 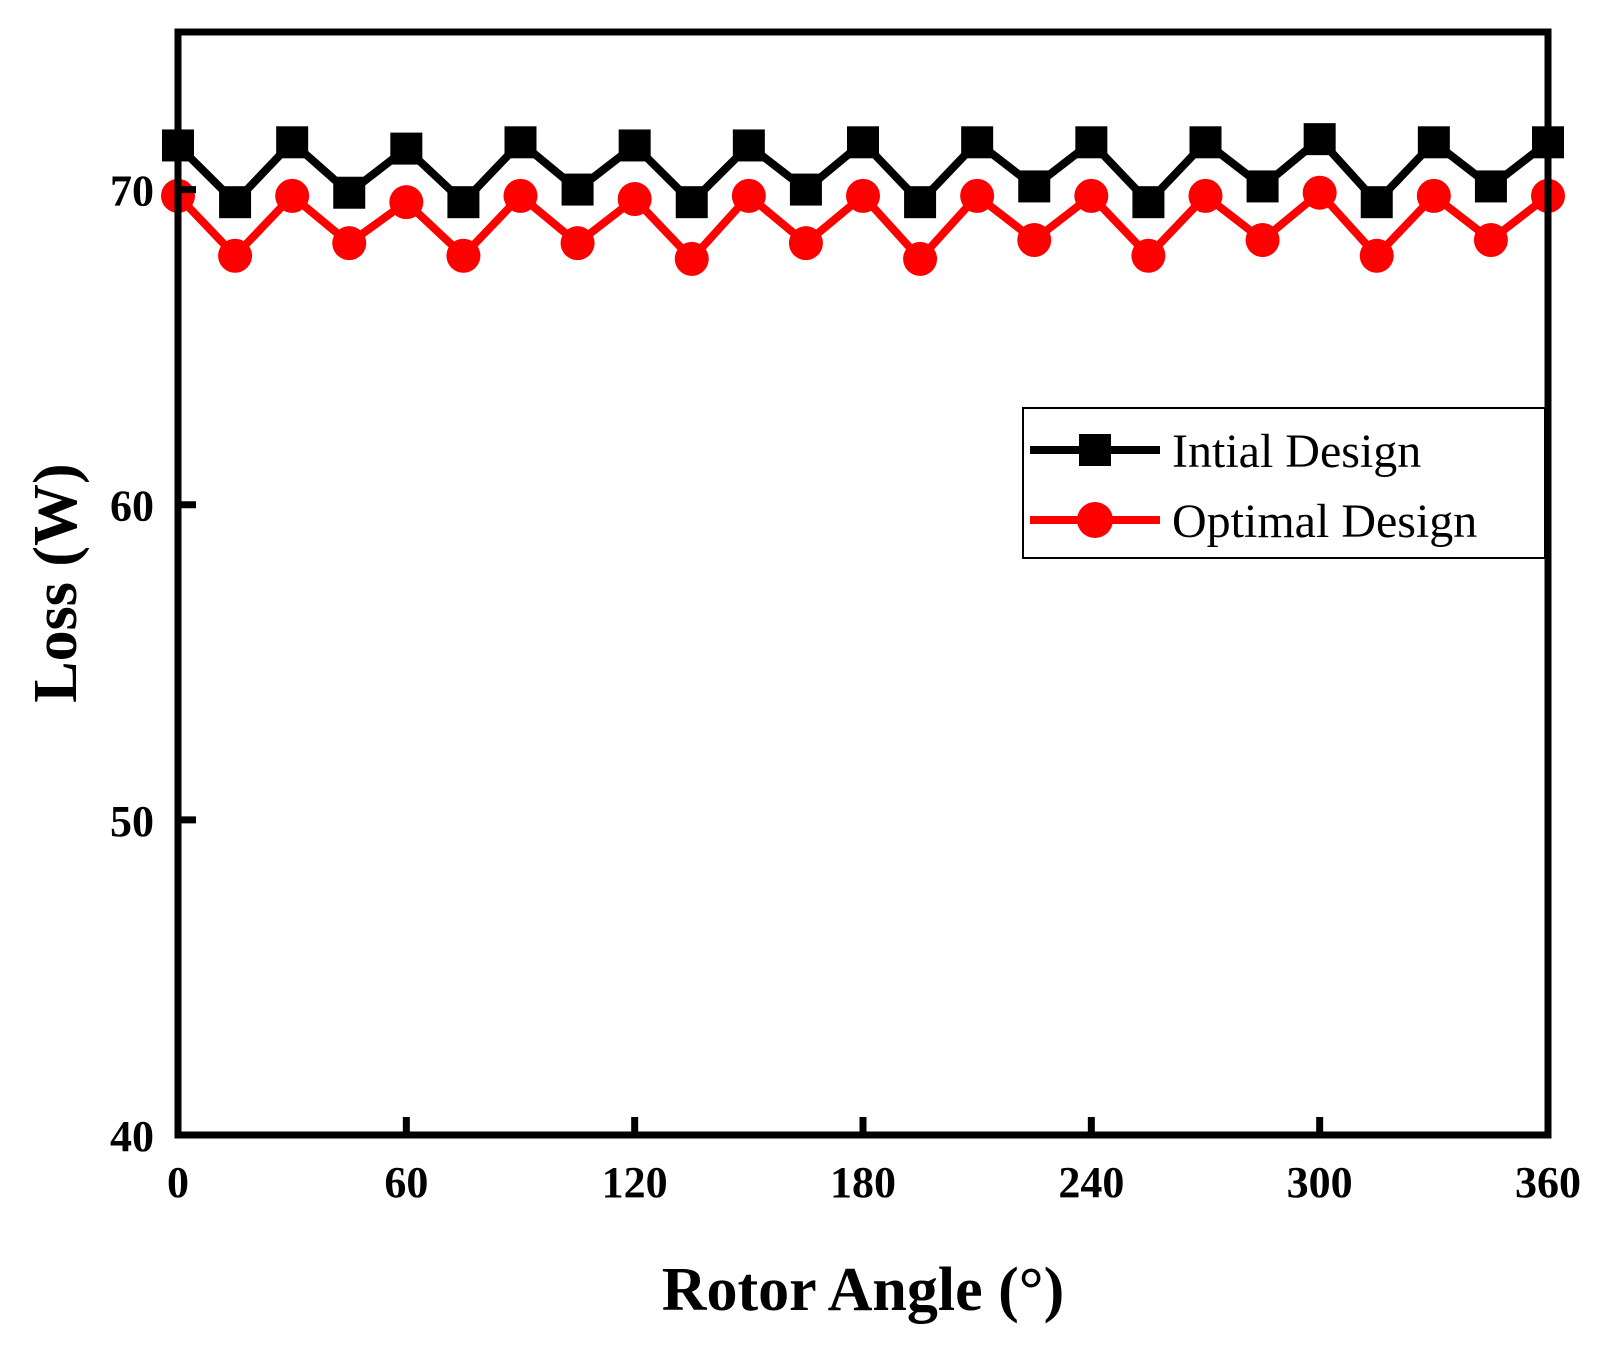 I want to click on y-axis-title: Loss (W), so click(x=56, y=582).